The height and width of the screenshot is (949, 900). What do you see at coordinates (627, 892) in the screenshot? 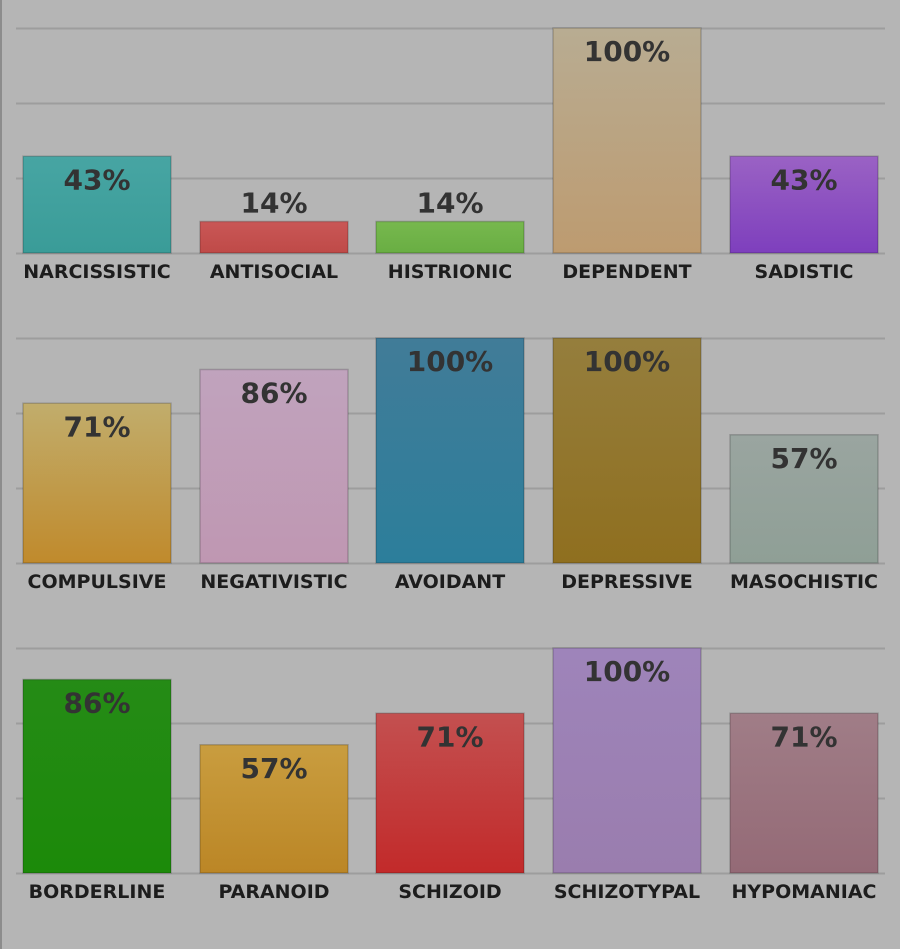
I see `category-label: SCHIZOTYPAL` at bounding box center [627, 892].